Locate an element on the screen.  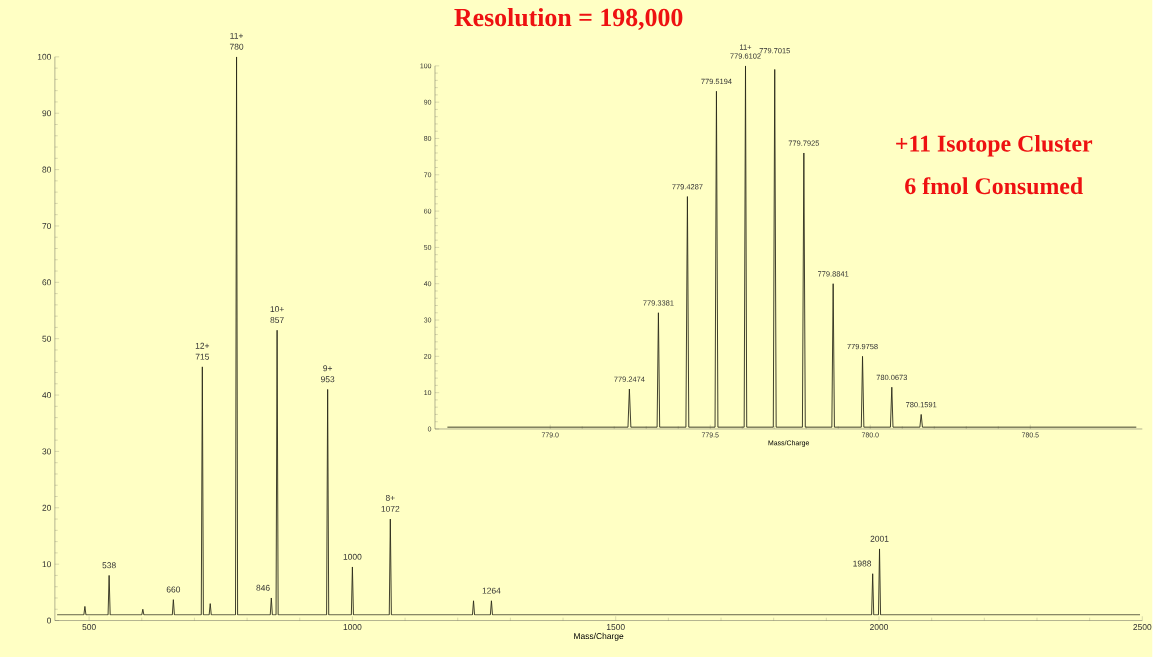
x-tick-label: 2500 is located at coordinates (1142, 626).